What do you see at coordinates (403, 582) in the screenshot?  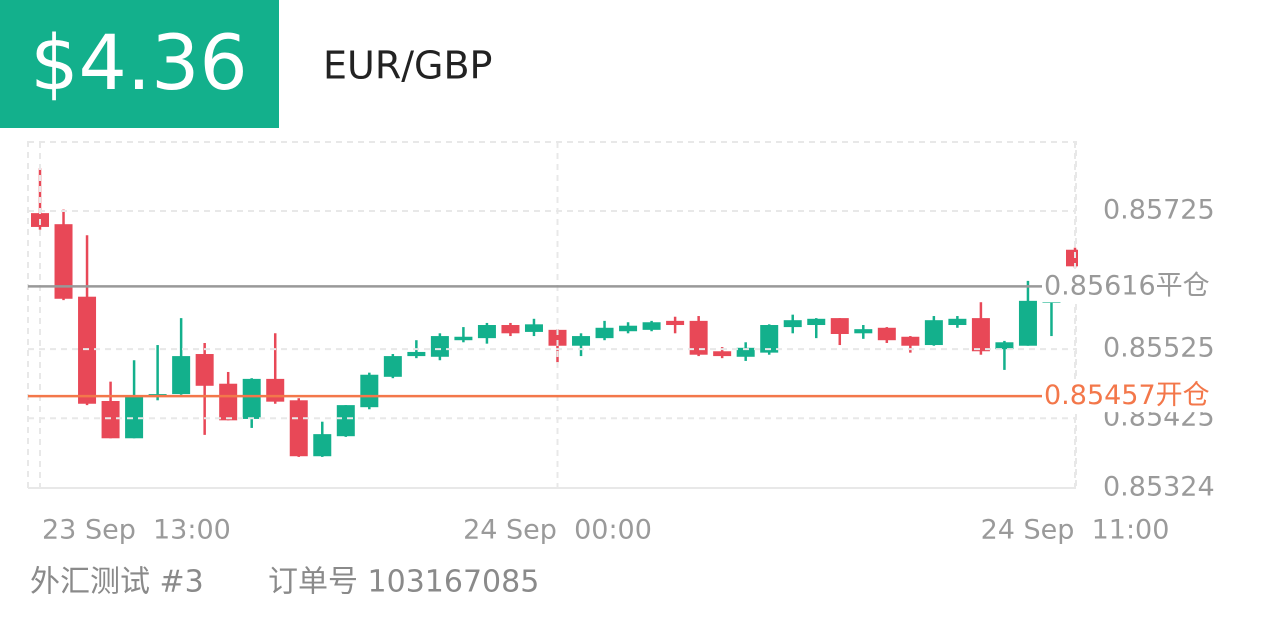 I see `order-number: 订单号 103167085` at bounding box center [403, 582].